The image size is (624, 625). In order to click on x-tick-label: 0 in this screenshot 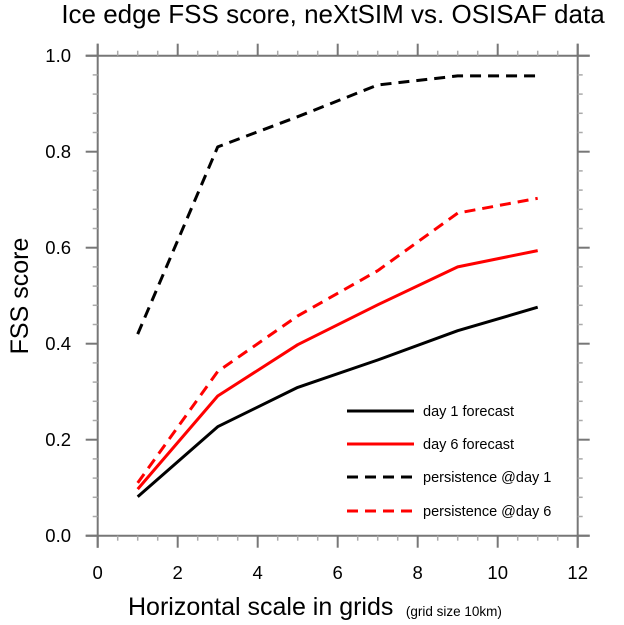, I will do `click(98, 572)`.